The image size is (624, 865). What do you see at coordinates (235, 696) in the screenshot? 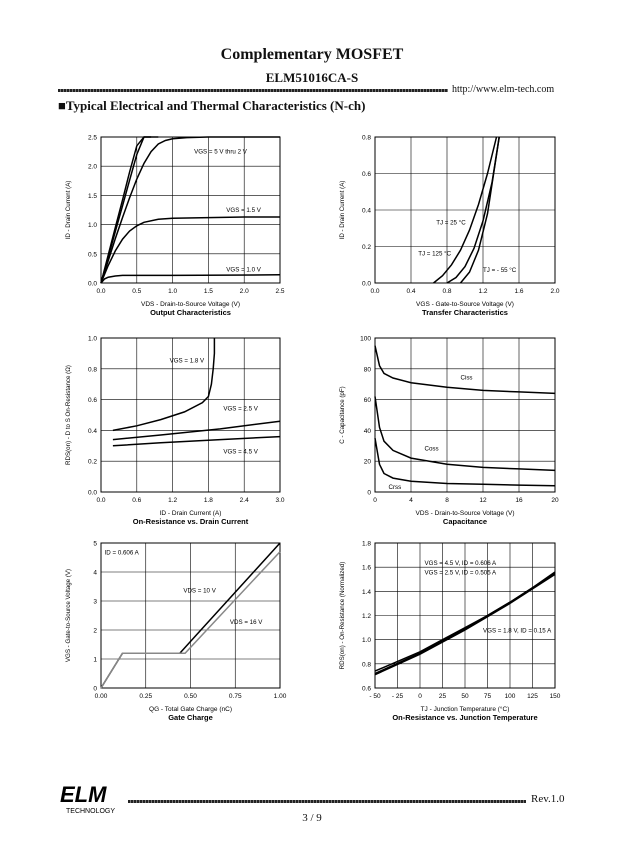
I see `x-tick-label: 0.75` at bounding box center [235, 696].